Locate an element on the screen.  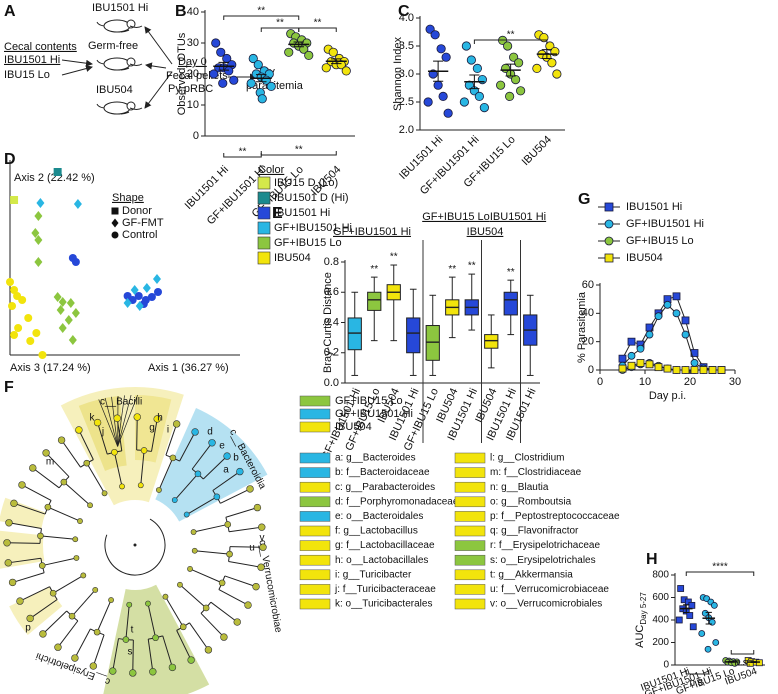
clade-sector is located at coordinates (153, 429).